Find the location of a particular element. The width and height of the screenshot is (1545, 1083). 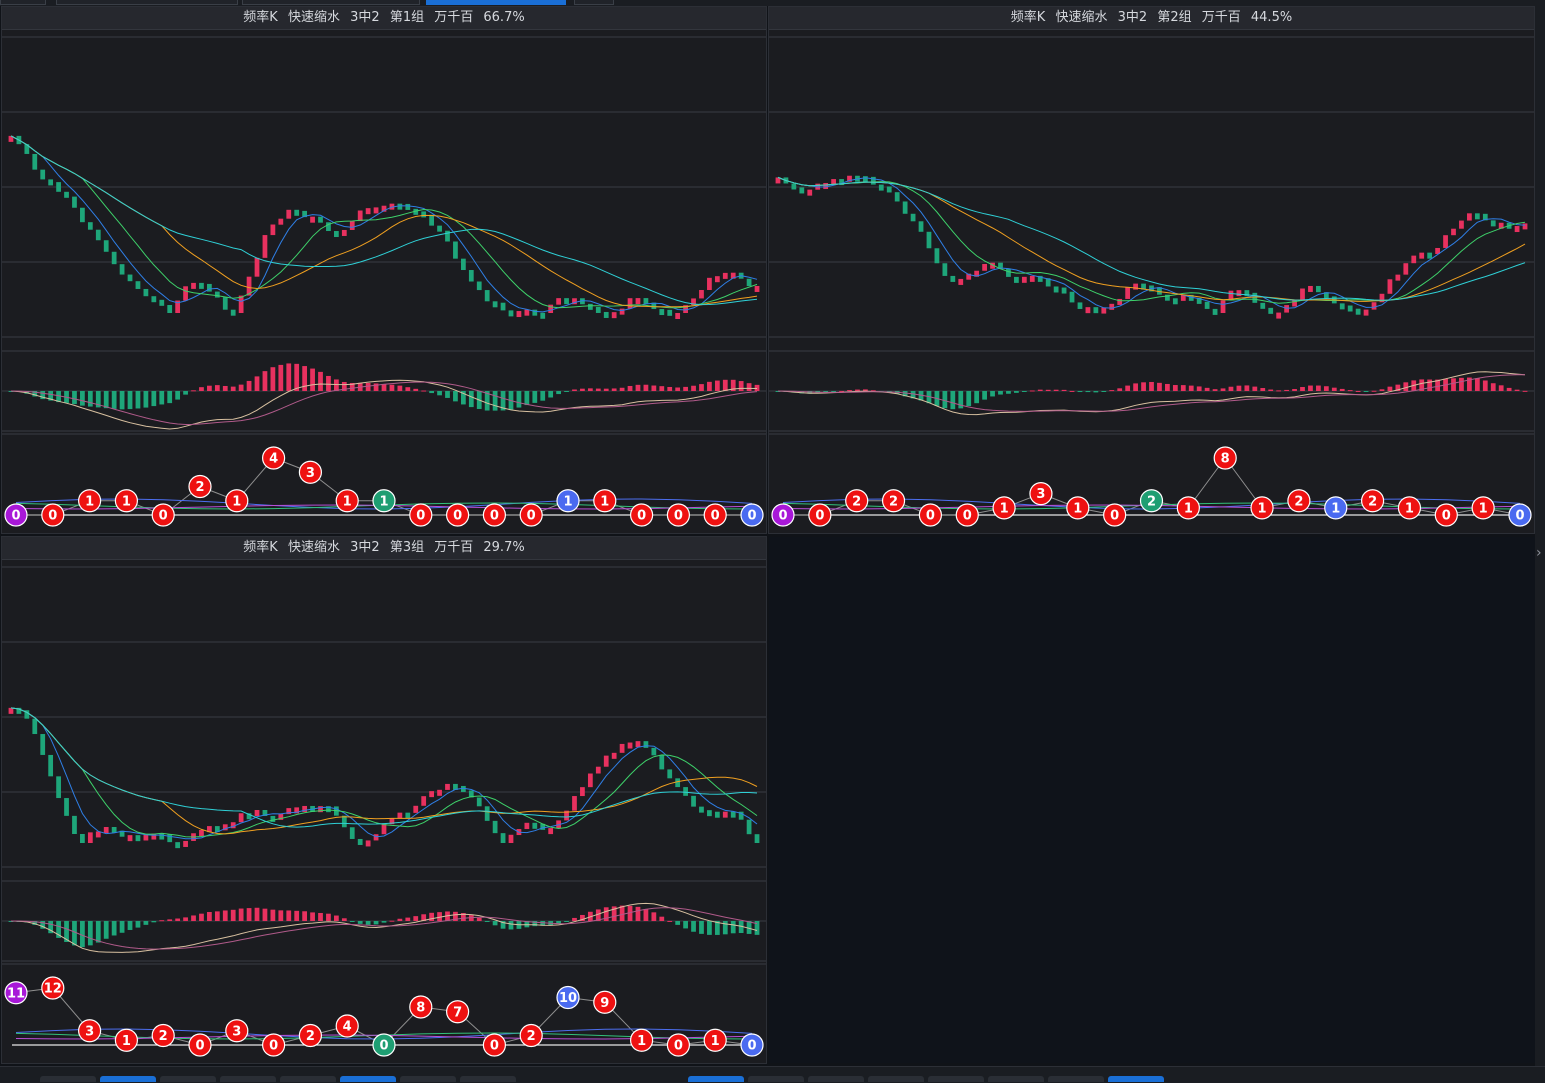

candle-up is located at coordinates (757, 288).